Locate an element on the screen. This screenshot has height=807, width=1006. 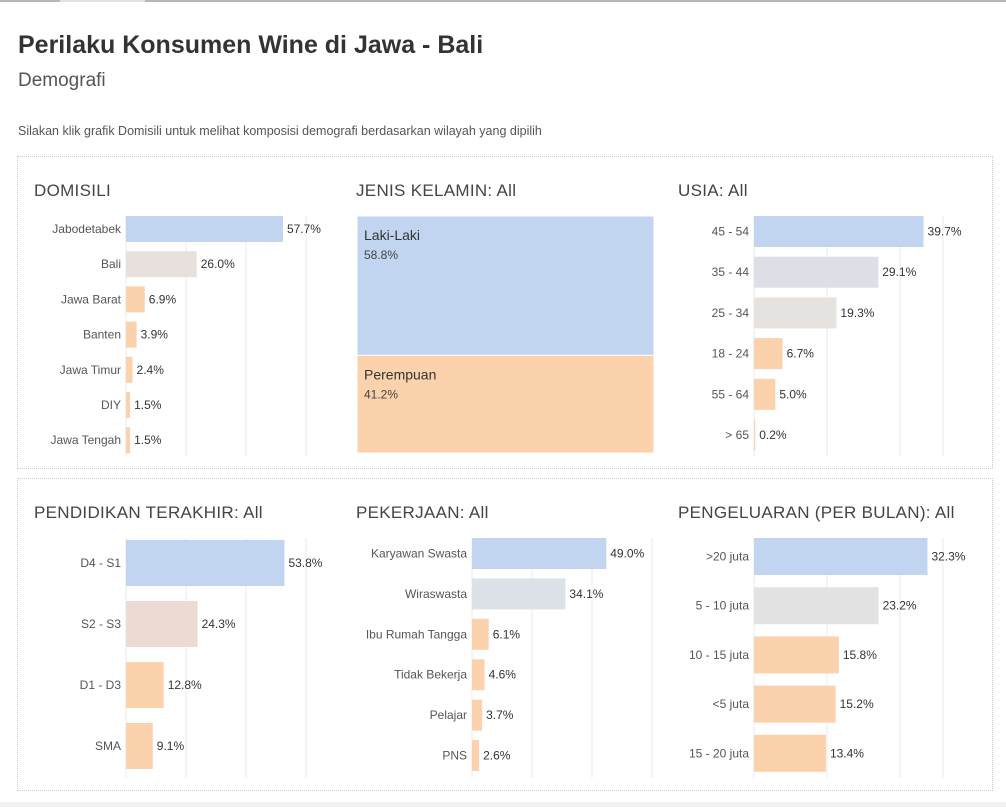
pengeluaran-value-label: 23.2% is located at coordinates (900, 606).